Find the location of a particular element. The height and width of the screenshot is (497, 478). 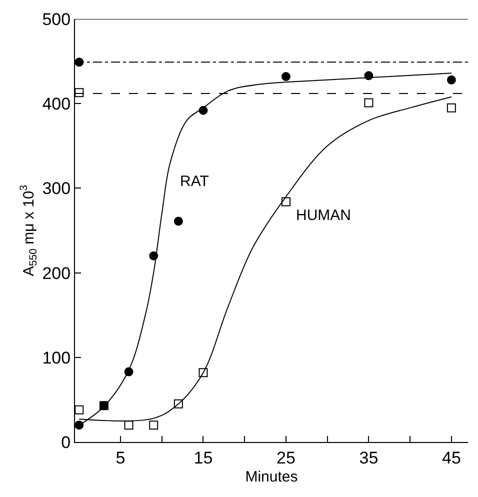

y-tick-label: 400 is located at coordinates (56, 104).